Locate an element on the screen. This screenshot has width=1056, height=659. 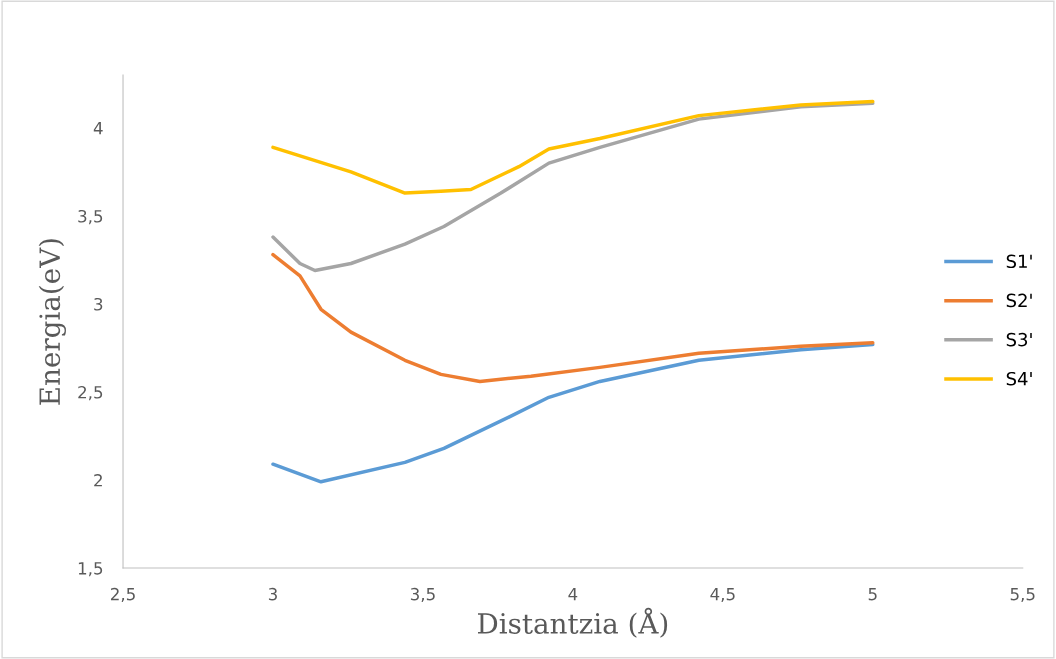
legend-label: S1' is located at coordinates (1019, 261).